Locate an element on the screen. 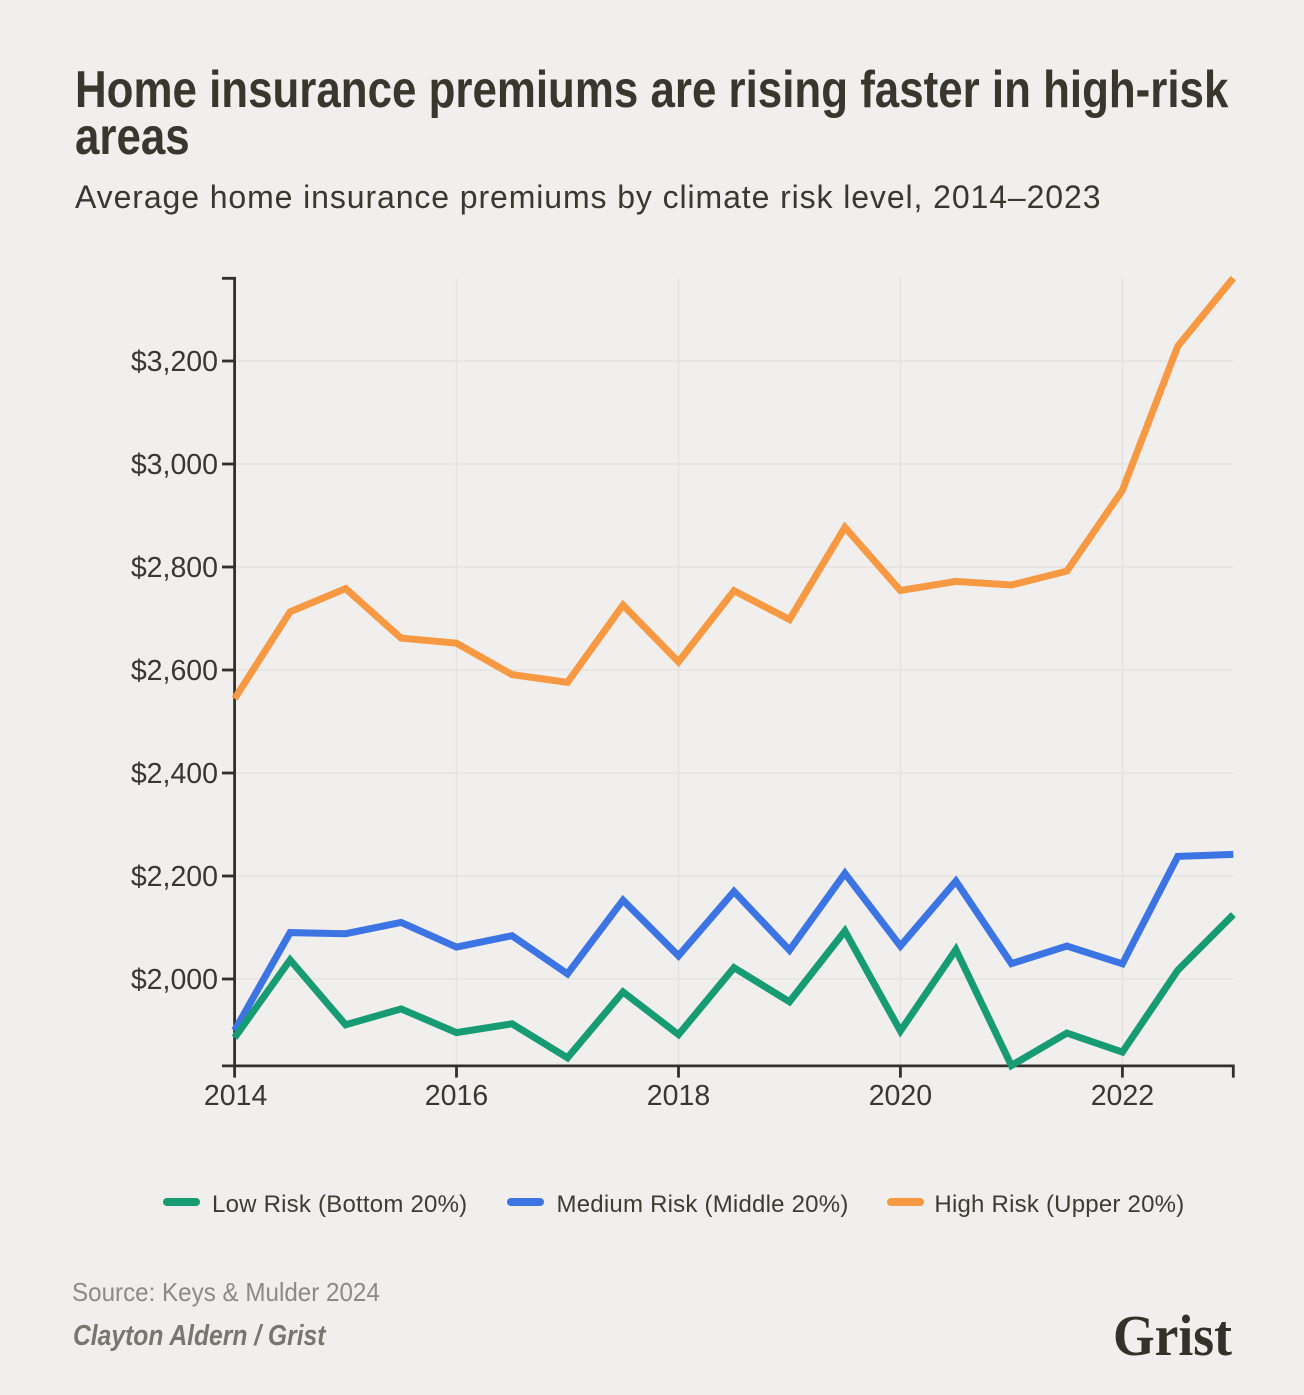 This screenshot has height=1395, width=1304. svg-text: 2022 is located at coordinates (1122, 1096).